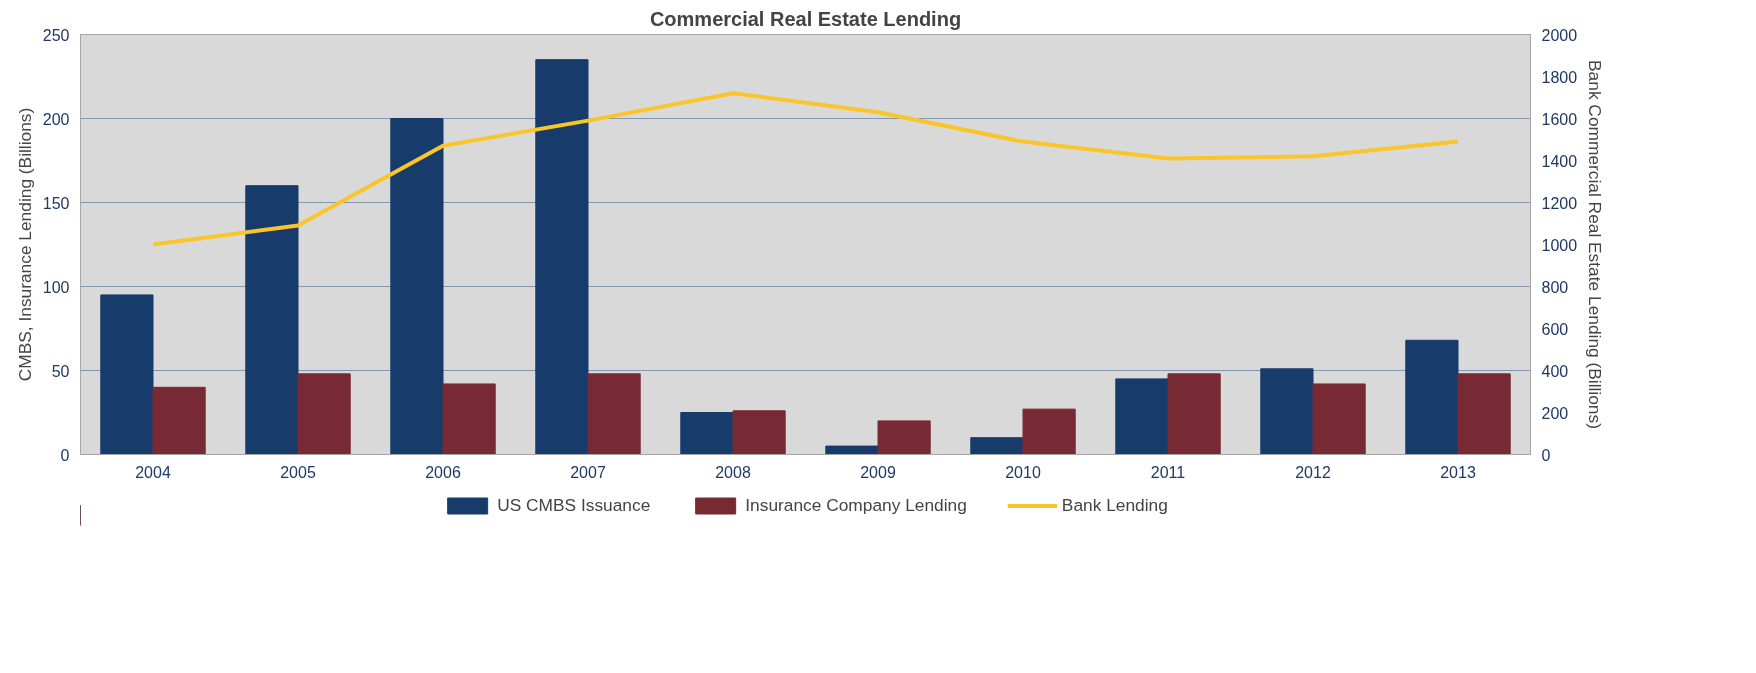 This screenshot has width=1756, height=673. What do you see at coordinates (56, 203) in the screenshot?
I see `y-tick-label: 150` at bounding box center [56, 203].